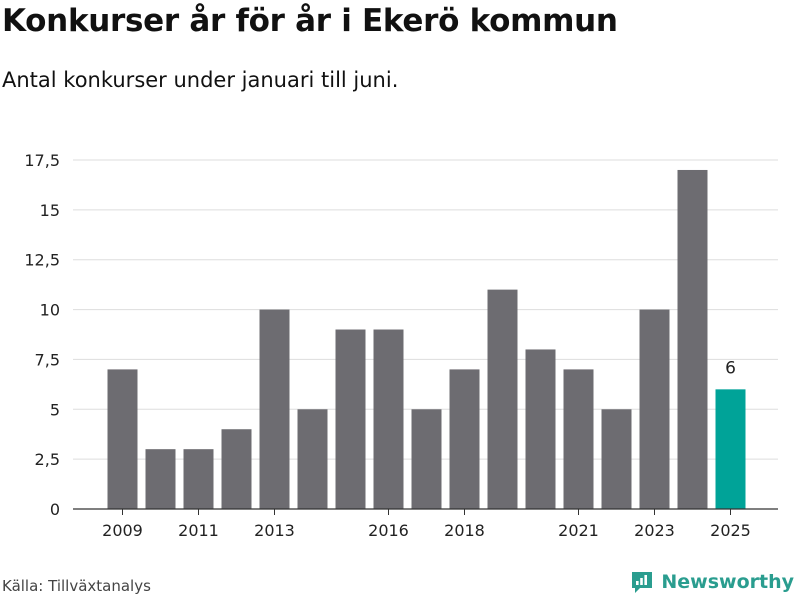 This screenshot has height=600, width=800. Describe the element at coordinates (122, 530) in the screenshot. I see `x-tick-label: 2009` at that location.